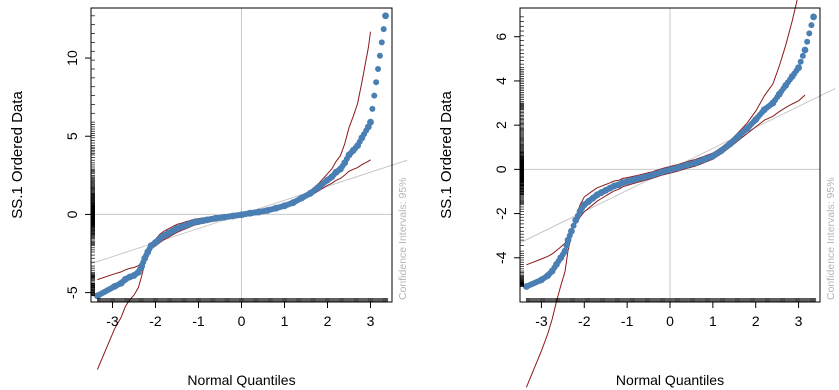 The image size is (839, 390). Describe the element at coordinates (501, 81) in the screenshot. I see `y-tick-label: 4` at that location.